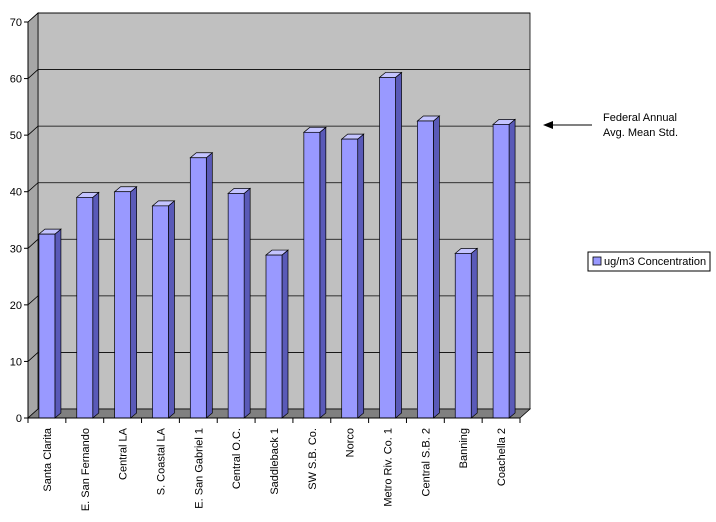  I want to click on x-tick-label: Central S.B. 2, so click(426, 462).